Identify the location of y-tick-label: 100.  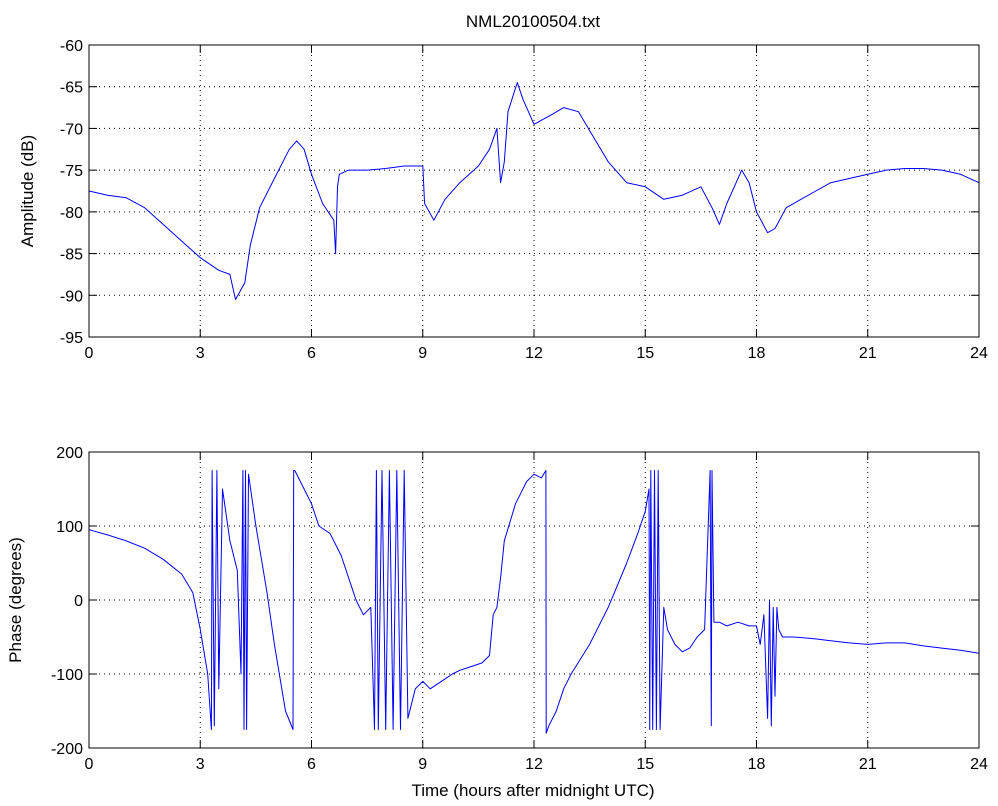
(69, 527).